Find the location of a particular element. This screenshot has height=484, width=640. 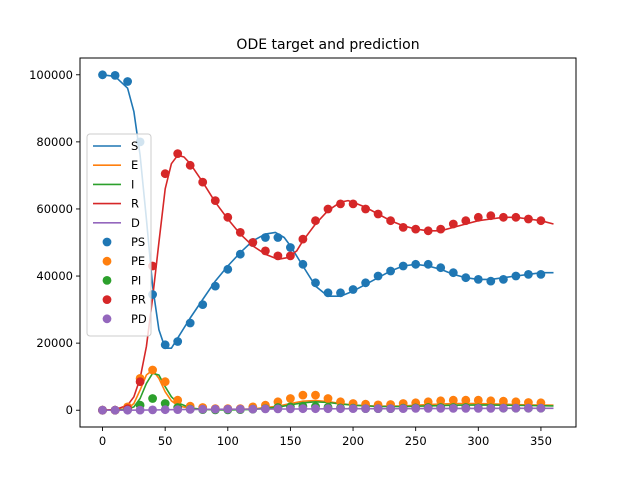

legend-entry-E: E is located at coordinates (115, 165).